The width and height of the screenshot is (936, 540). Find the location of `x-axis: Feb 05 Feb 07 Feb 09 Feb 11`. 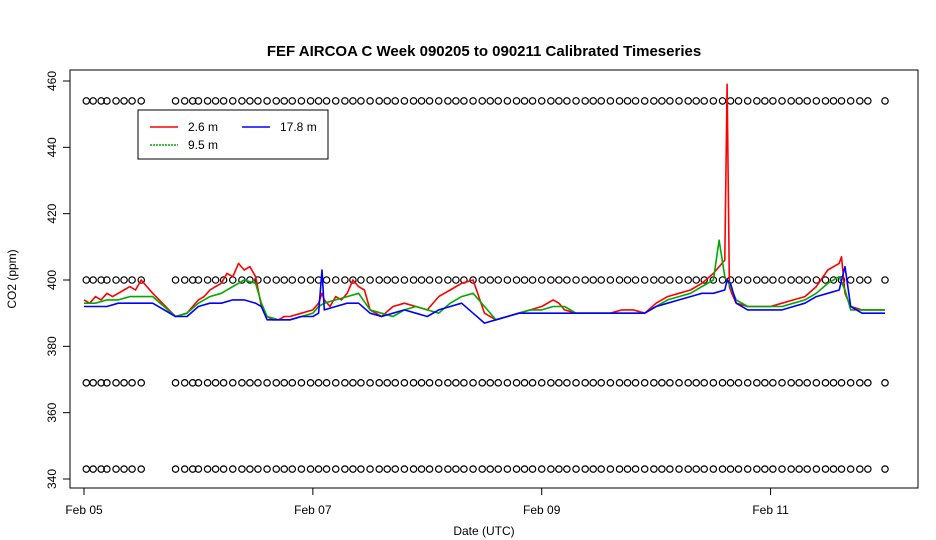

x-axis: Feb 05 Feb 07 Feb 09 Feb 11 is located at coordinates (427, 502).